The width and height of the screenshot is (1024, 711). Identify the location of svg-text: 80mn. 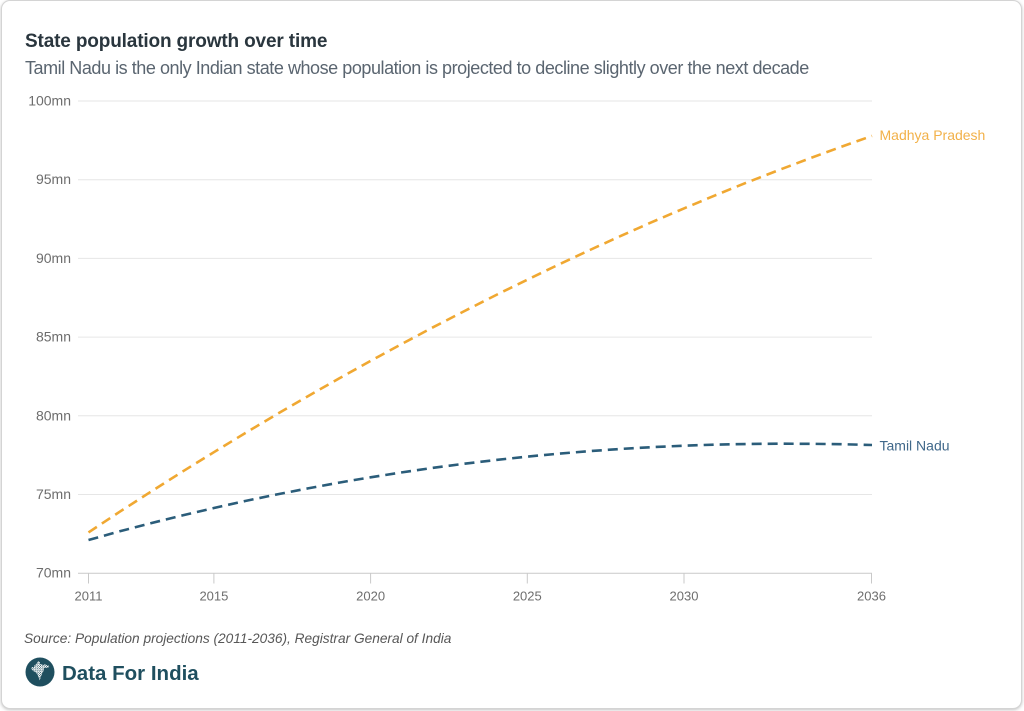
(53, 415).